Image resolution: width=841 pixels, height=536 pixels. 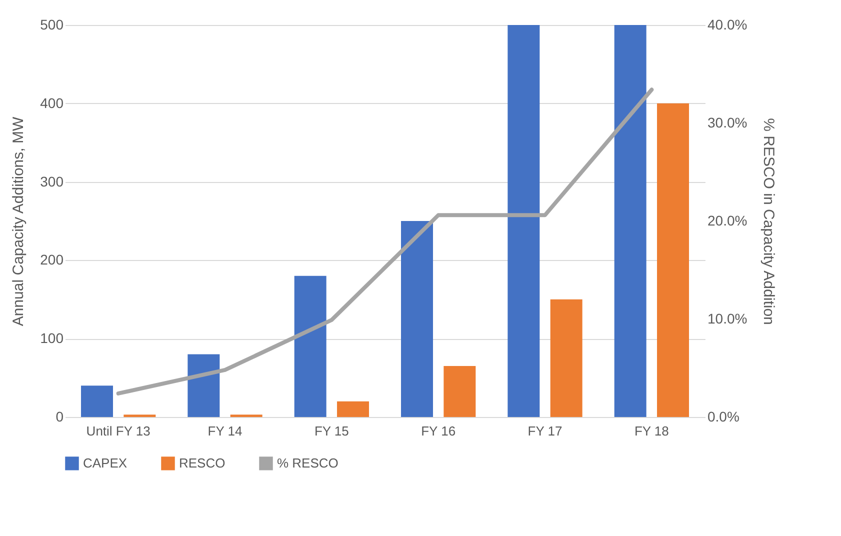 I want to click on y2-tick-label: 20.0%, so click(x=728, y=220).